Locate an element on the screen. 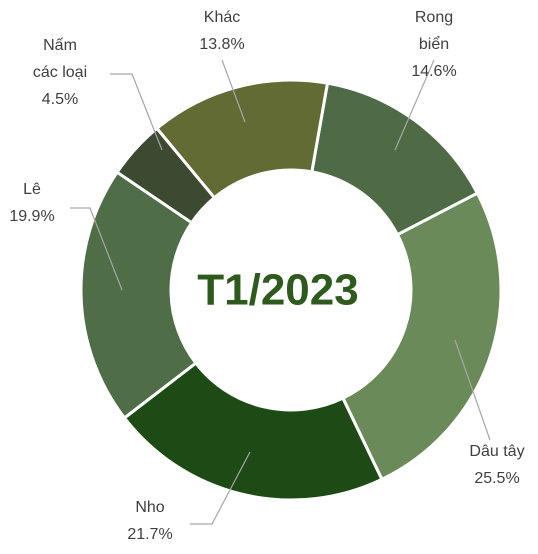 This screenshot has width=538, height=554. category-label: Nho is located at coordinates (150, 507).